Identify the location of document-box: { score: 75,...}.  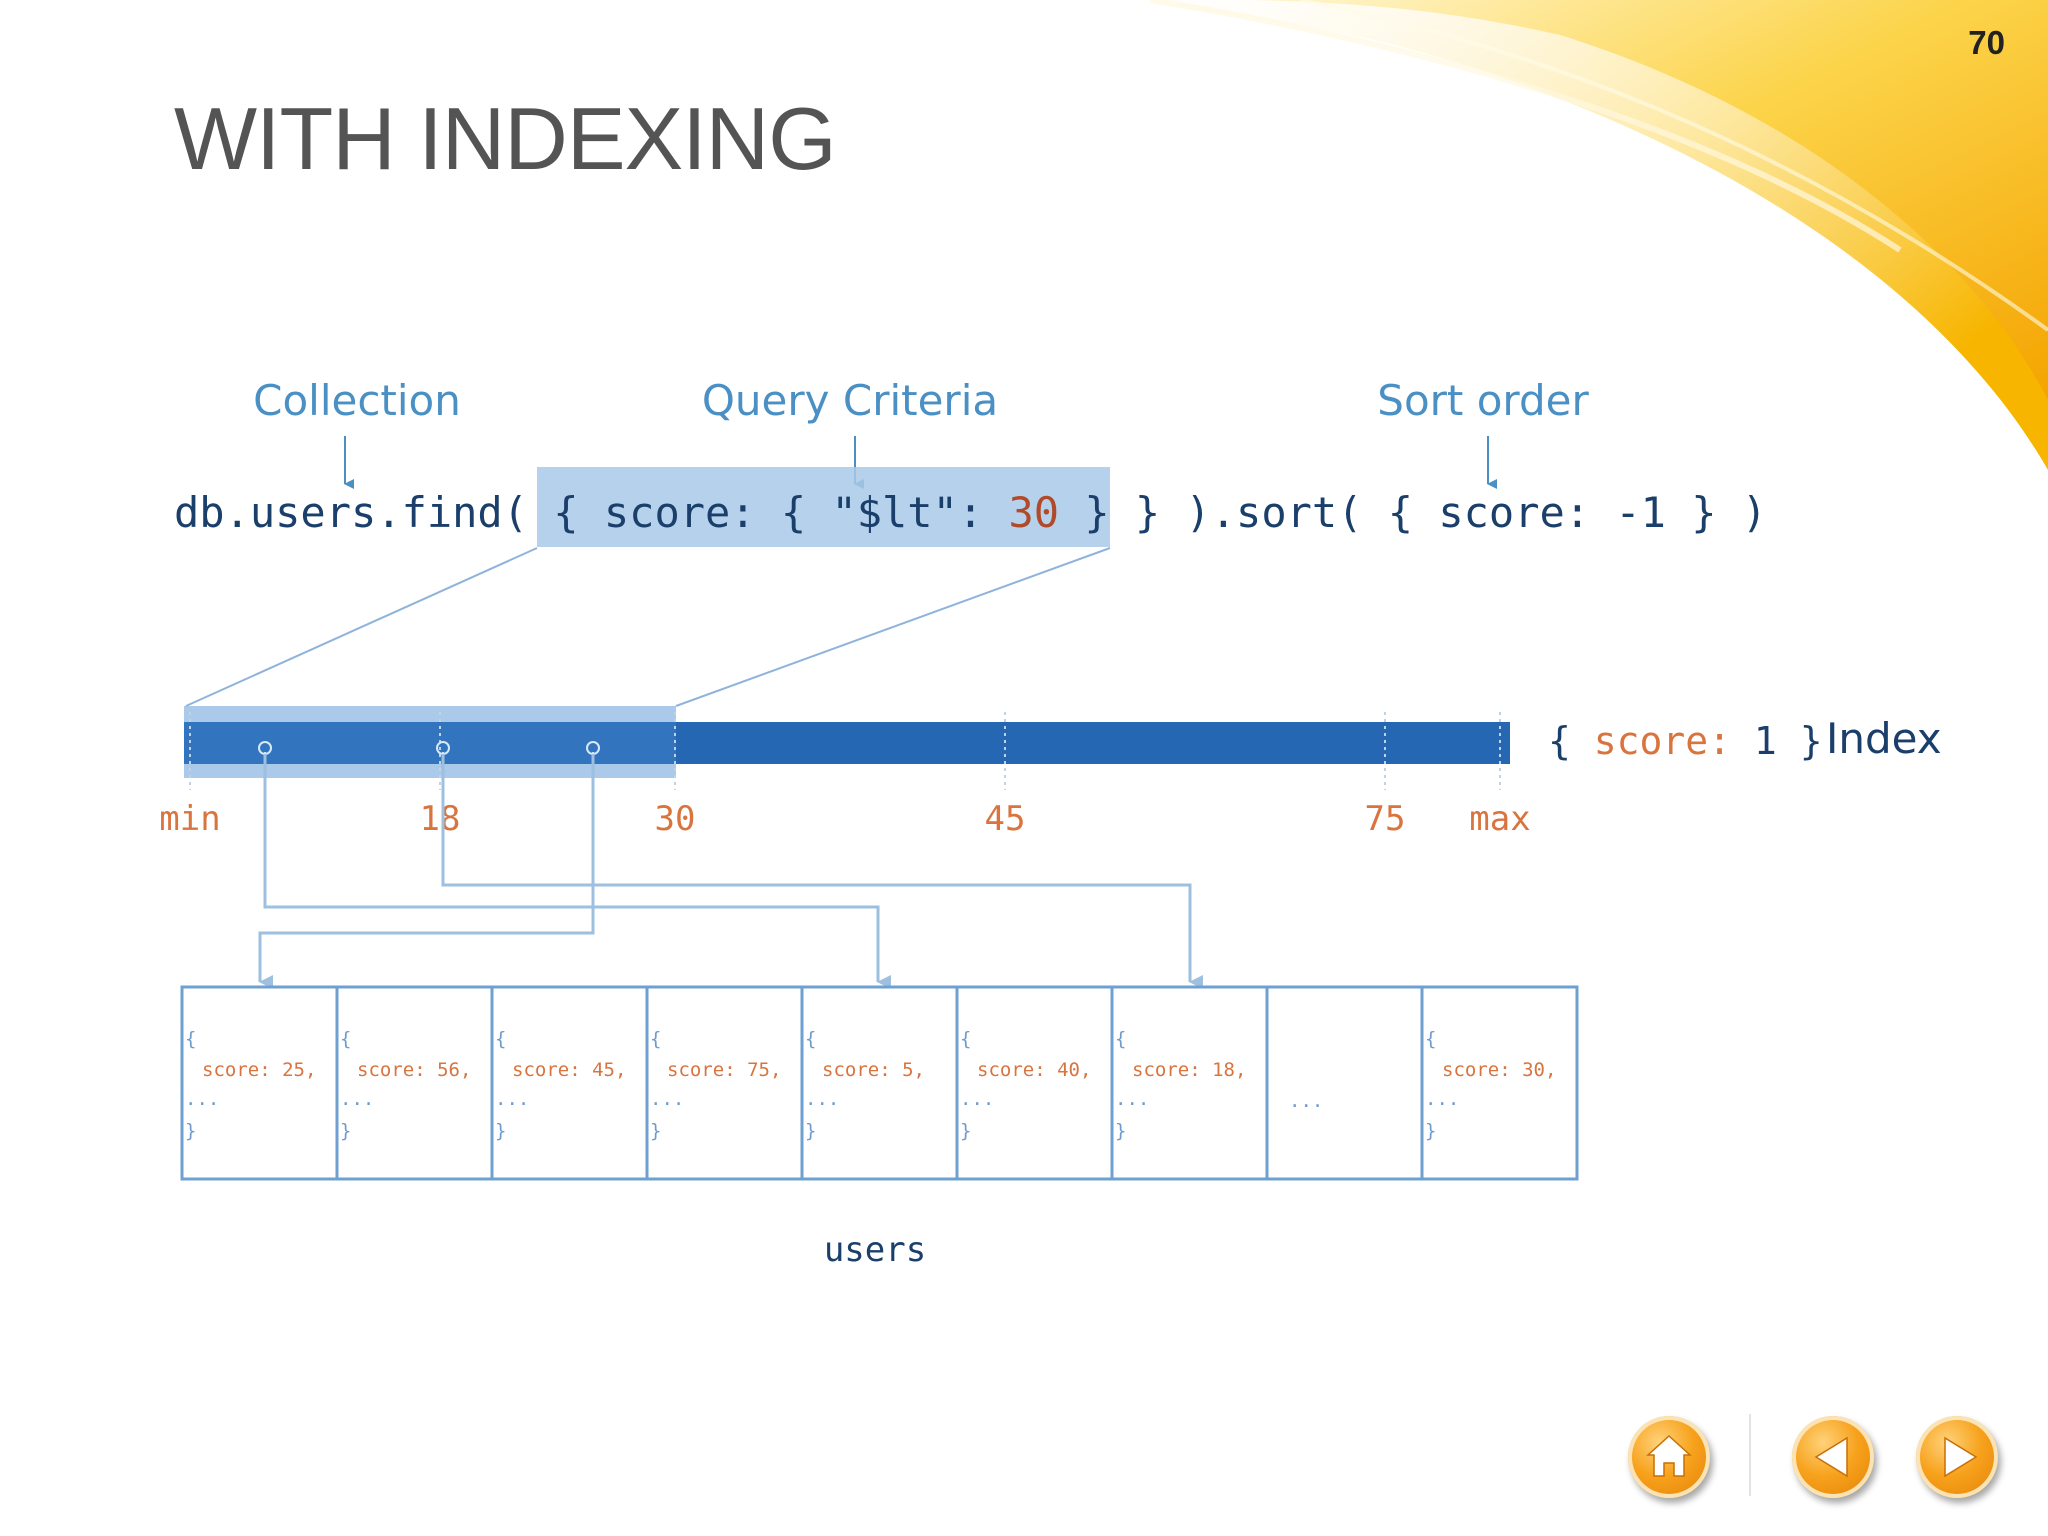
(724, 1083).